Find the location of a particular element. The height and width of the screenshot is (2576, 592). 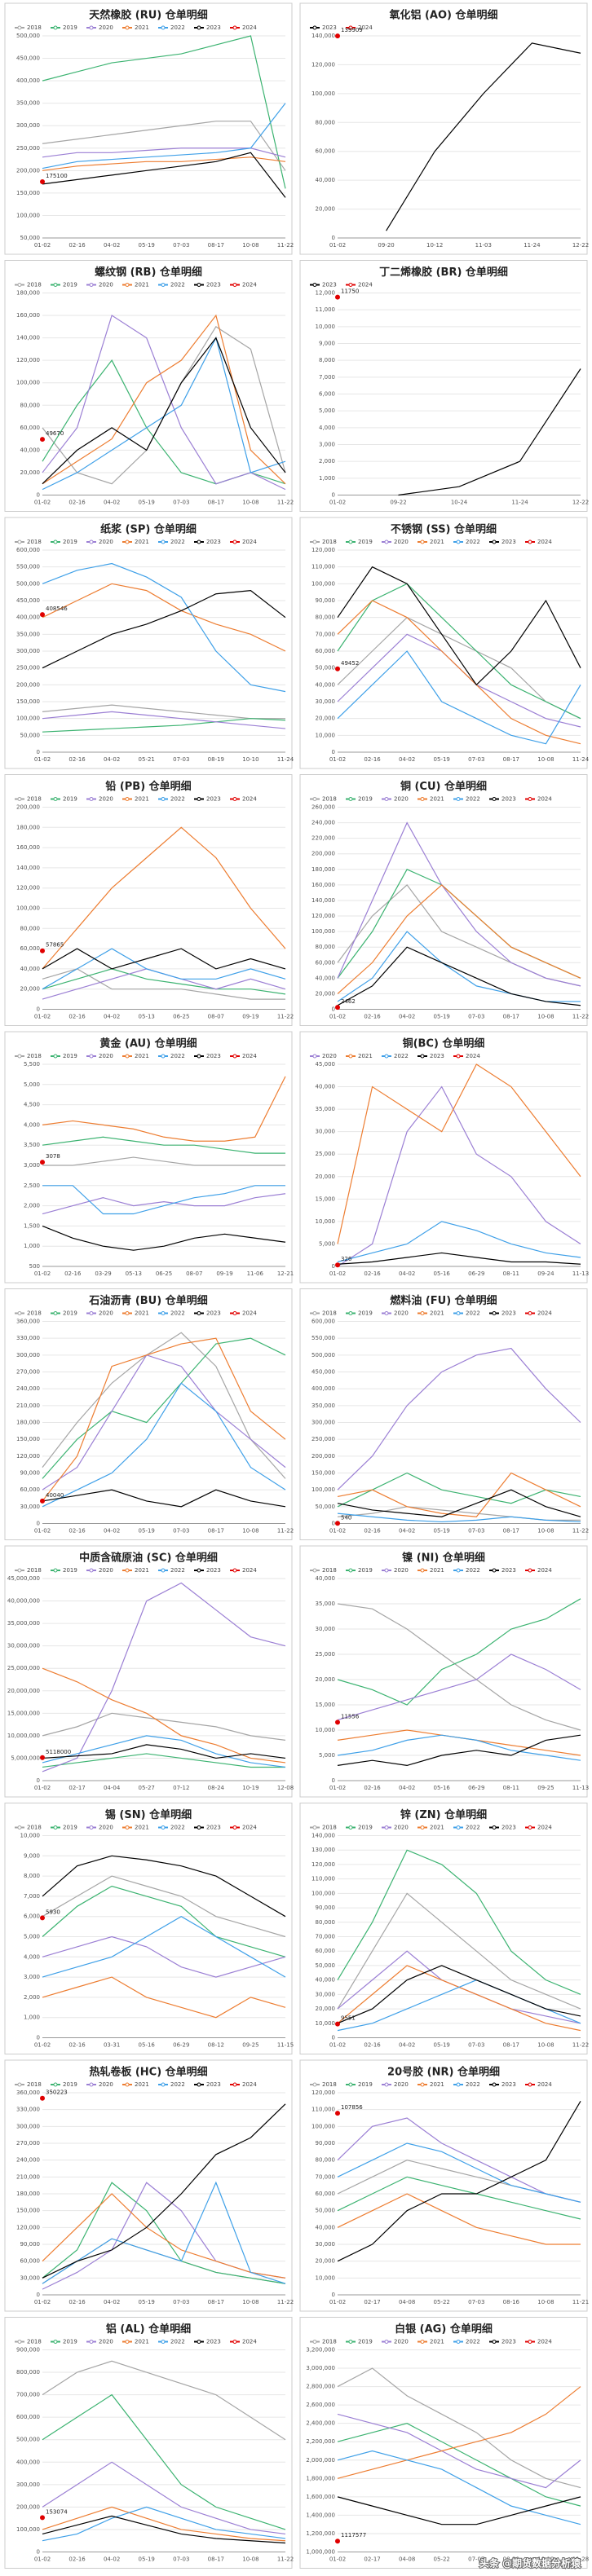

x-tick-label: 05-19 is located at coordinates (147, 1532).